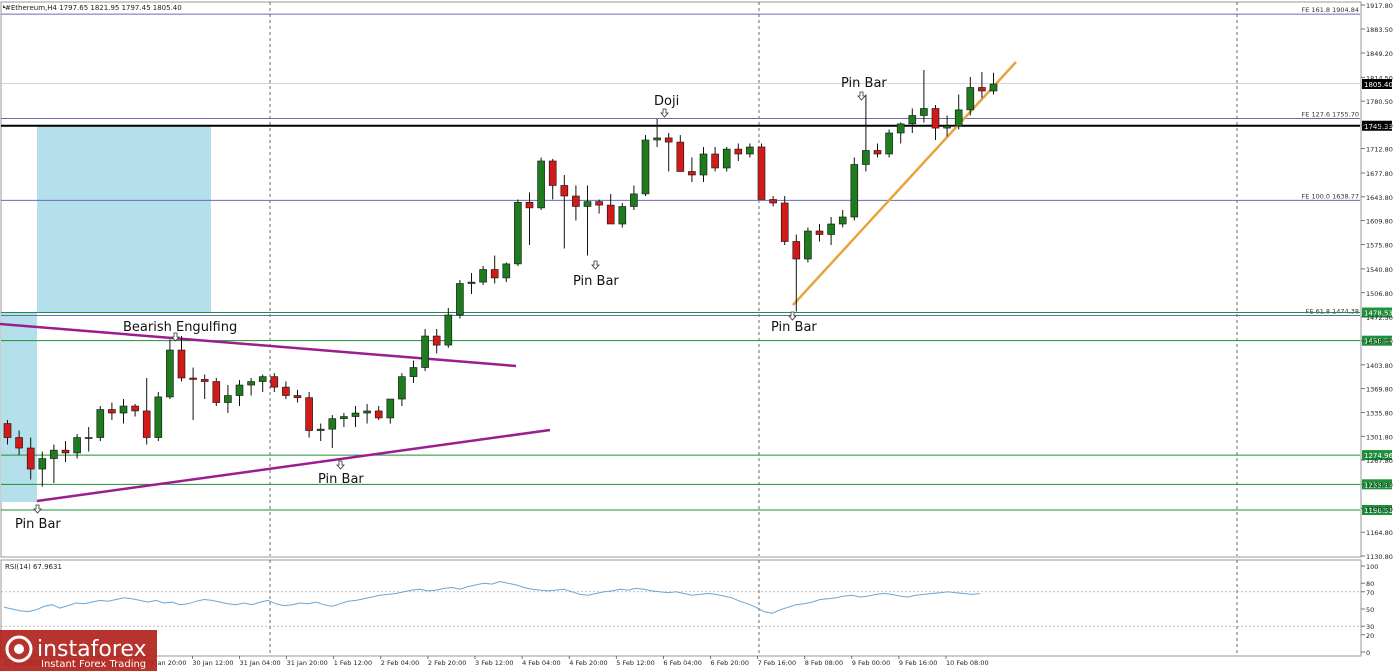  I want to click on current-price-tag, so click(1377, 84).